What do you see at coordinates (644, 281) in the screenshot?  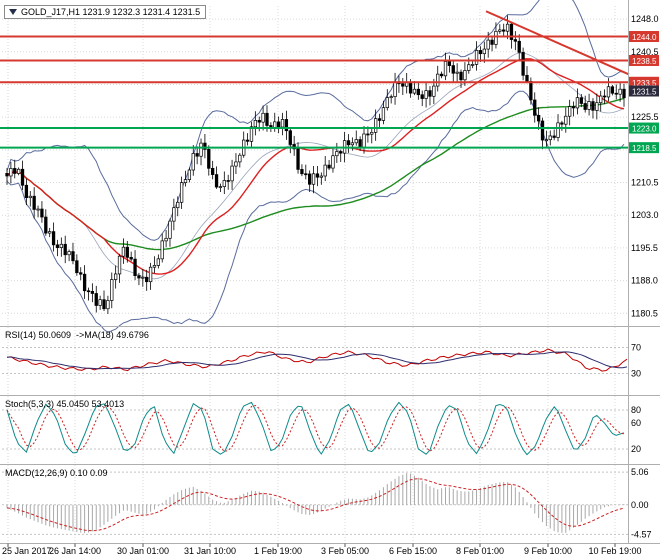 I see `price-tick-label: 1188.0` at bounding box center [644, 281].